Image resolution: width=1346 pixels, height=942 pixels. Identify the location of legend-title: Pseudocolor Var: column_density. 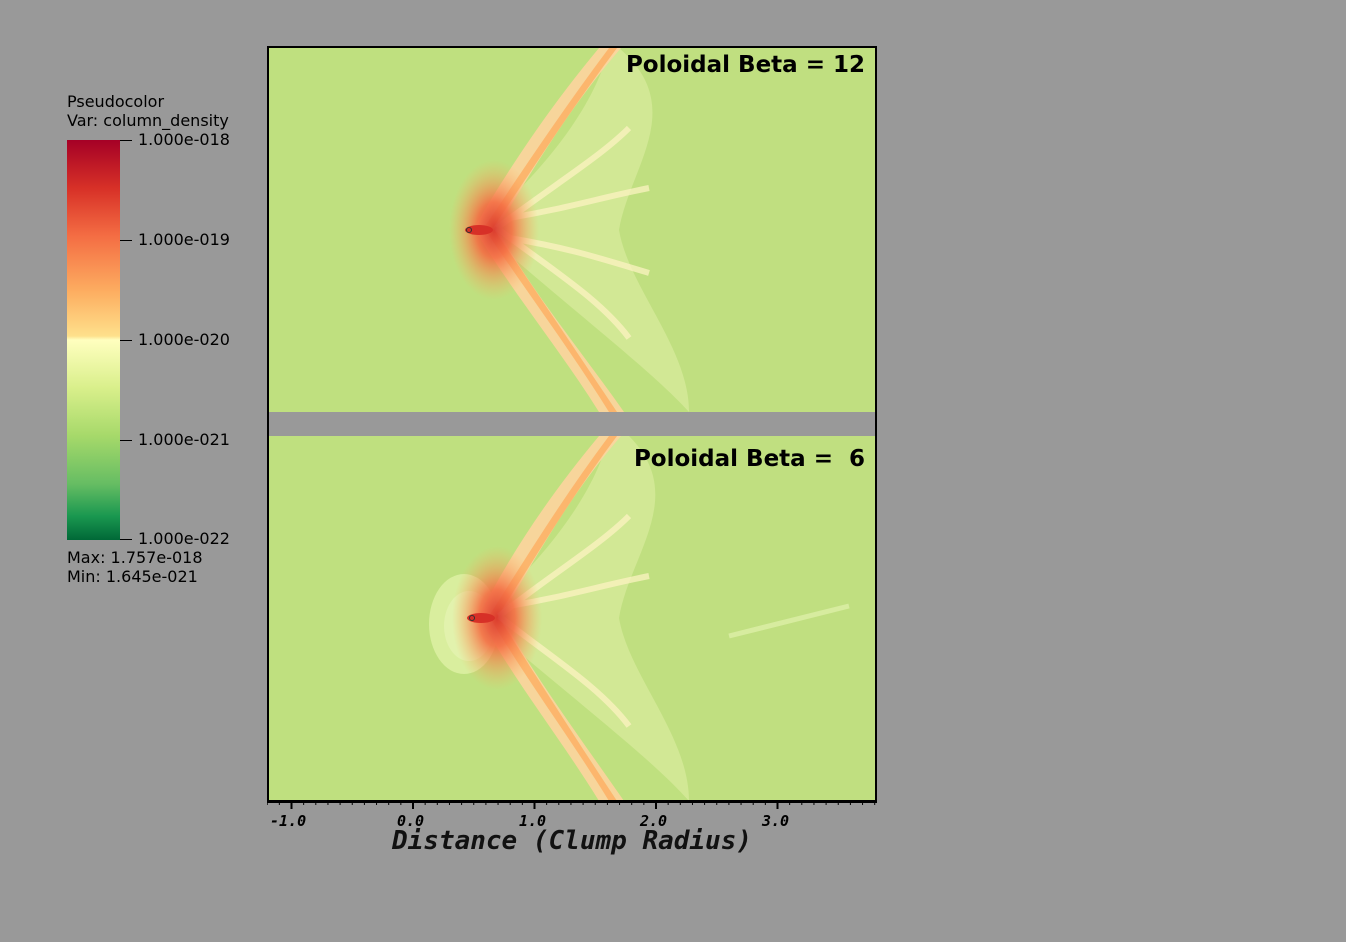
(148, 111).